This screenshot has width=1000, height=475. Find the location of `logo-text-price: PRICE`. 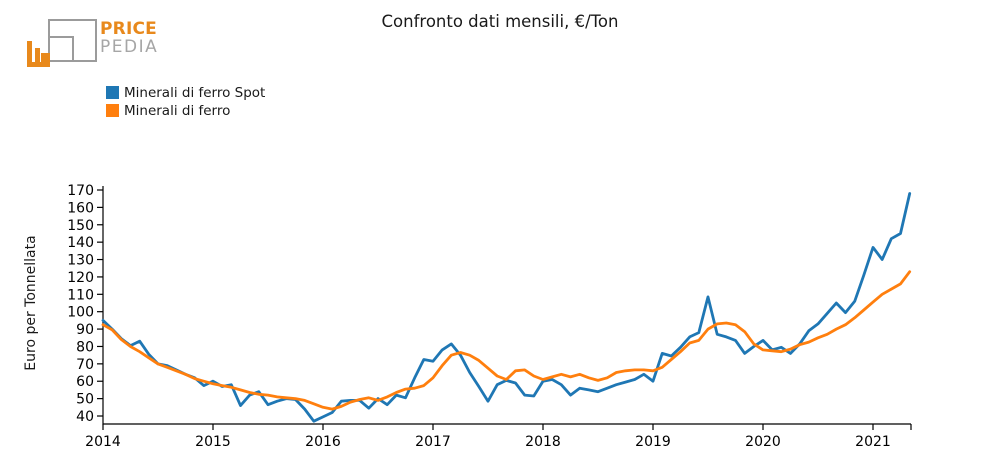

logo-text-price: PRICE is located at coordinates (128, 29).